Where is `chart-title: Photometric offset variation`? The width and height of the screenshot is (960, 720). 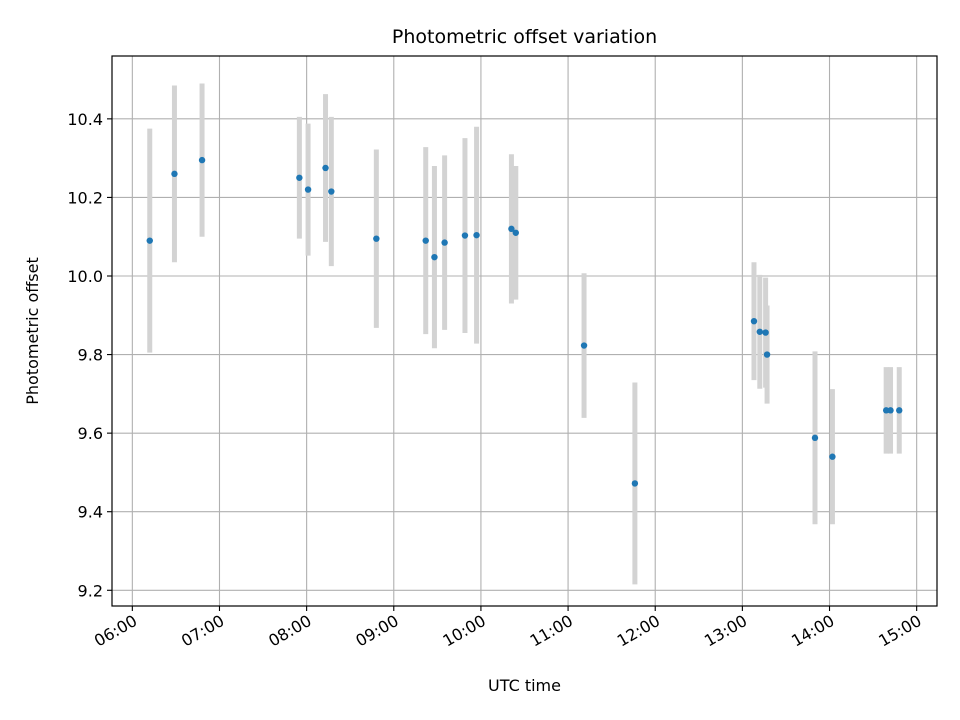
chart-title: Photometric offset variation is located at coordinates (524, 37).